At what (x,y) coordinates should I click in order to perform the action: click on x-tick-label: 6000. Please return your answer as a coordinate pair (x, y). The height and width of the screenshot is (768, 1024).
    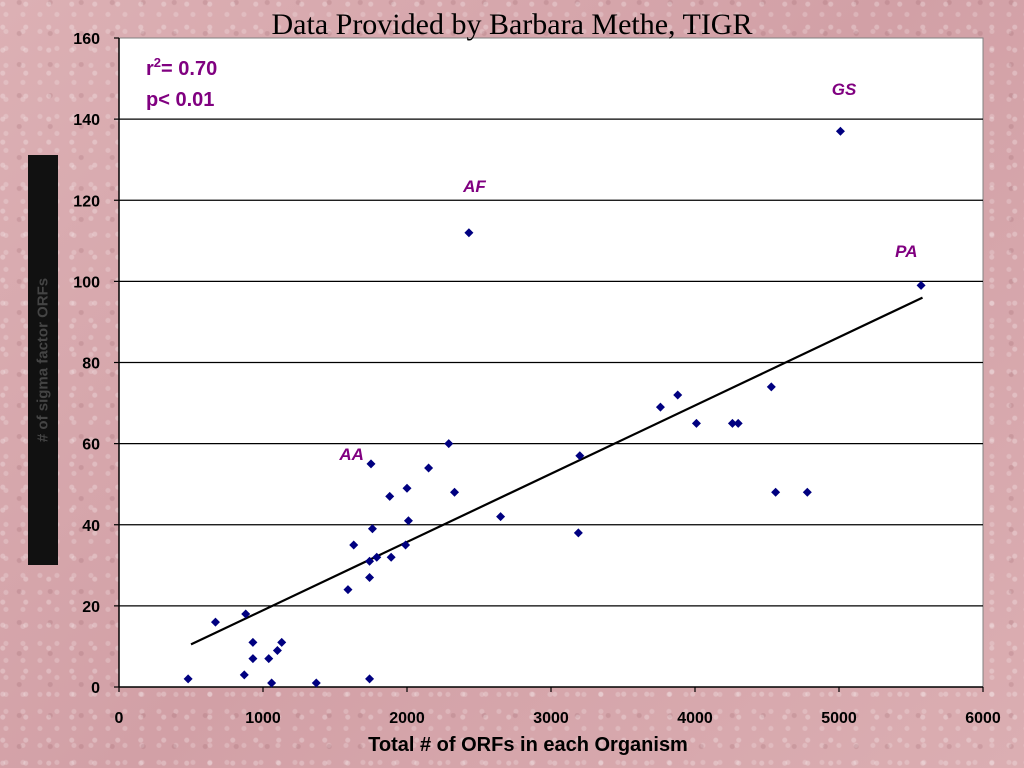
    Looking at the image, I should click on (983, 718).